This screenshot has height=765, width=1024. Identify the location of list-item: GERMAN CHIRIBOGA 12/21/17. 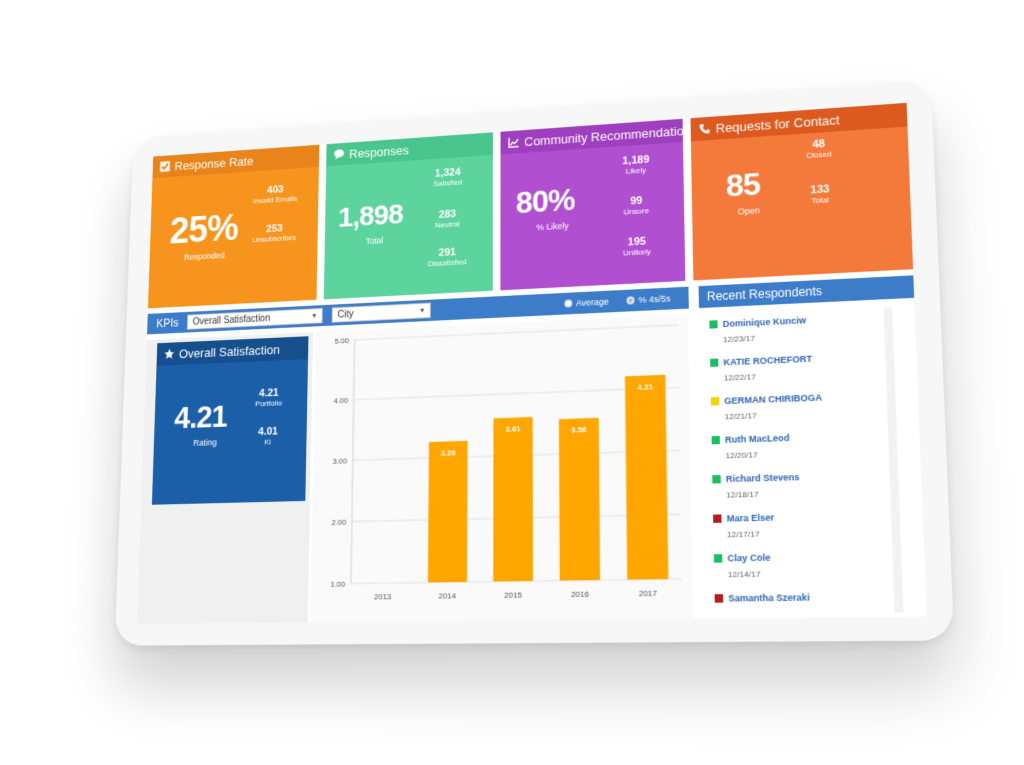
(789, 408).